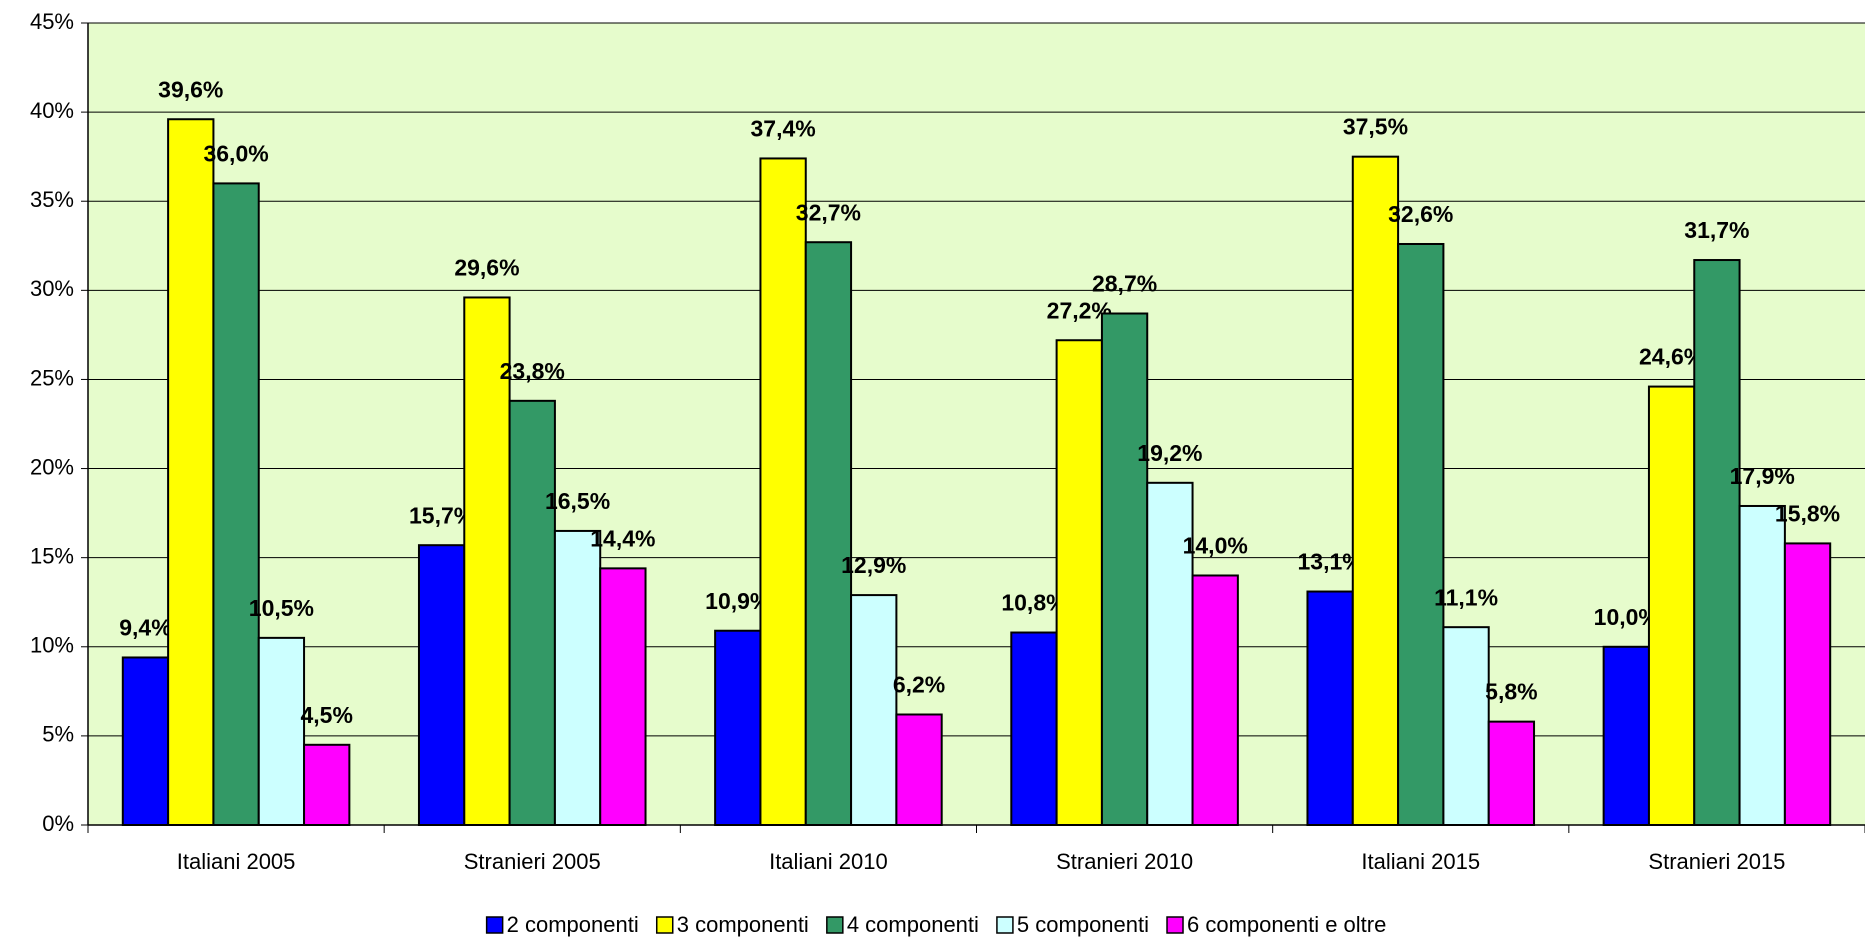  Describe the element at coordinates (532, 371) in the screenshot. I see `value-label: 23,8%` at that location.